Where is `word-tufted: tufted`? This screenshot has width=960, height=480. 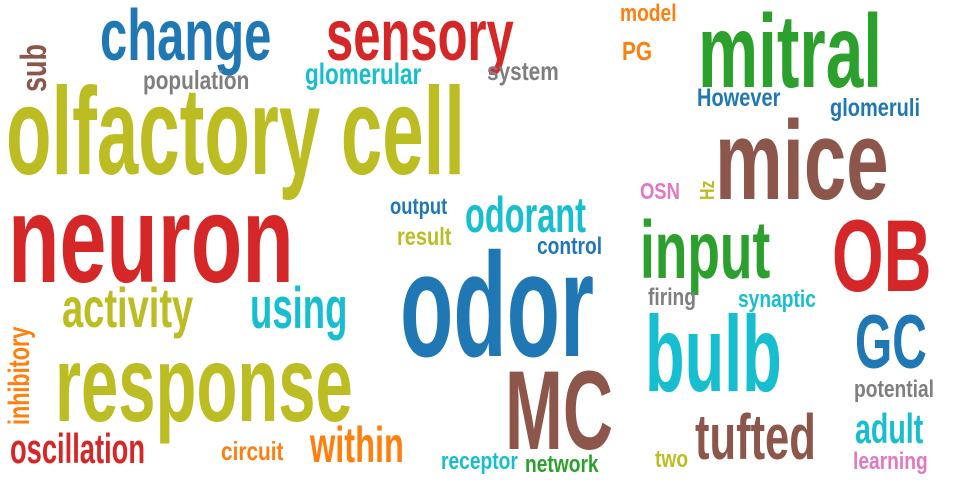
word-tufted: tufted is located at coordinates (755, 437).